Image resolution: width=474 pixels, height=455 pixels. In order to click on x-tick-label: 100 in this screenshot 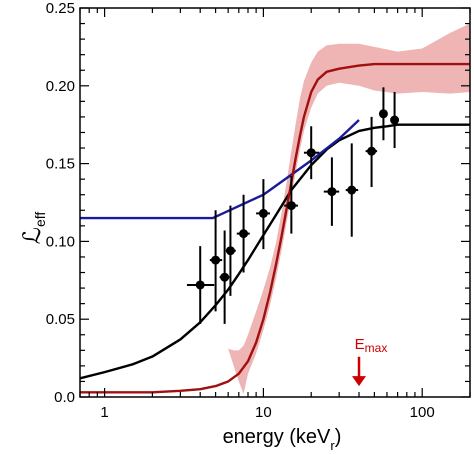, I will do `click(422, 412)`.